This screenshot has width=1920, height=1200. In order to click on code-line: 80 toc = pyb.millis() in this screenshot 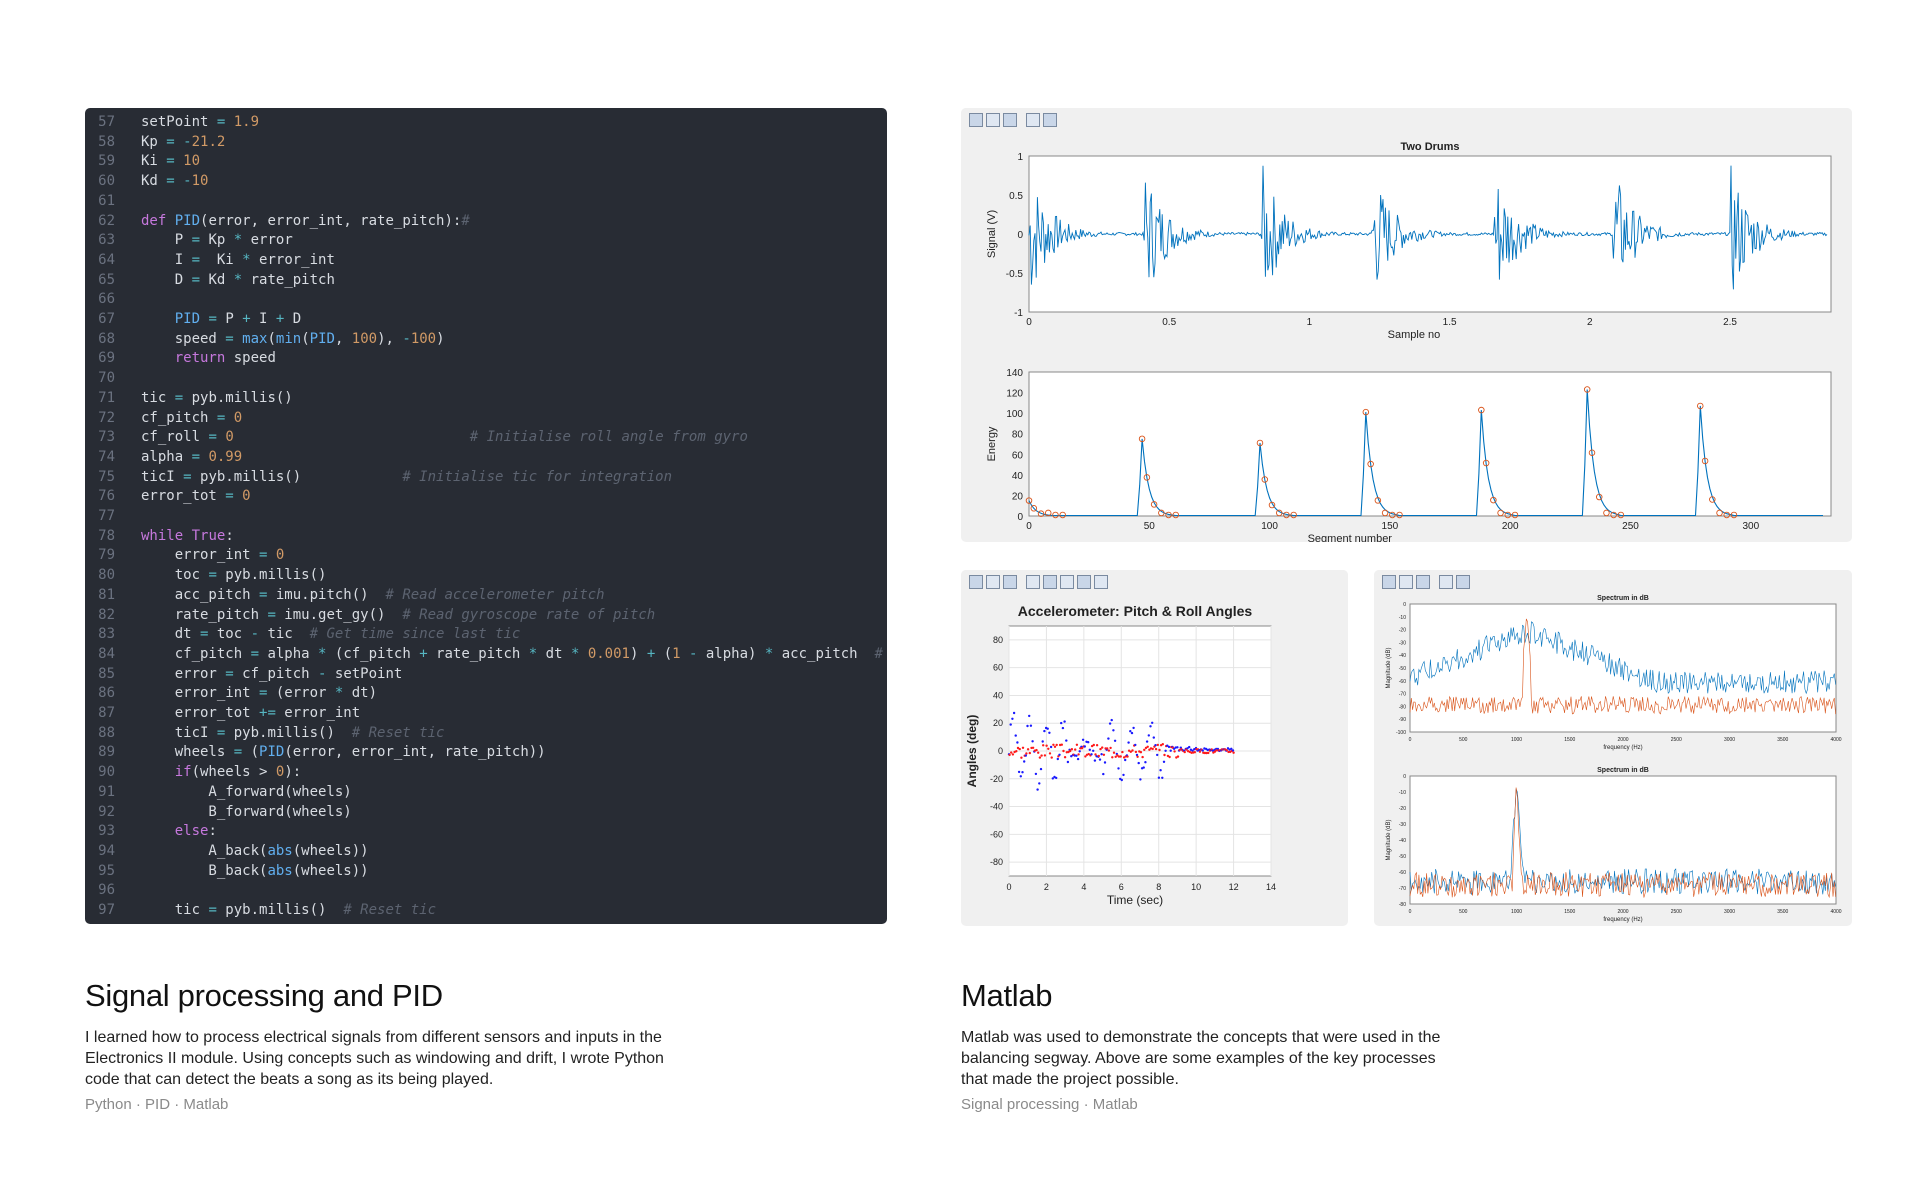, I will do `click(486, 575)`.